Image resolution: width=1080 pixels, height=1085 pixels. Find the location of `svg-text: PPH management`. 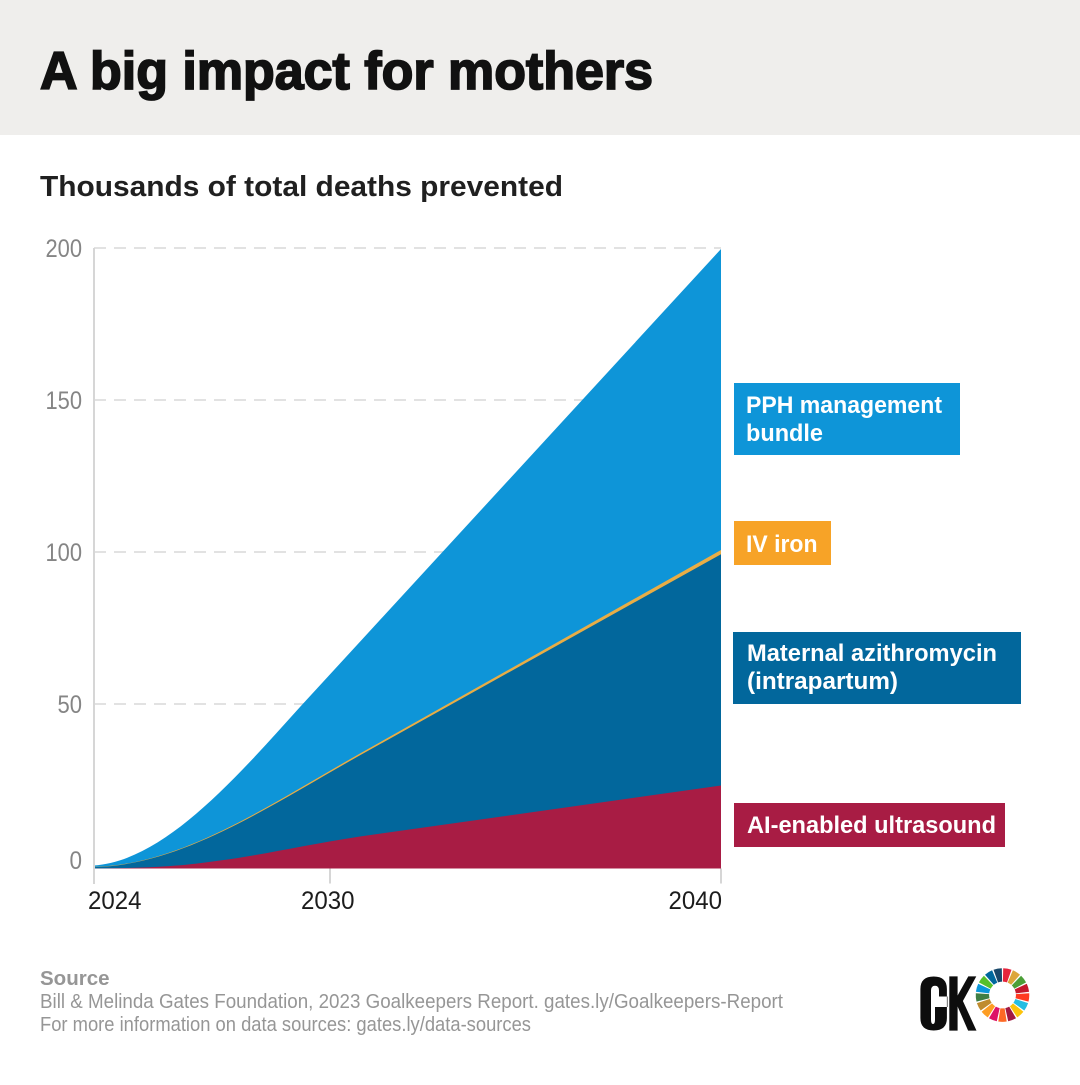

svg-text: PPH management is located at coordinates (844, 405).